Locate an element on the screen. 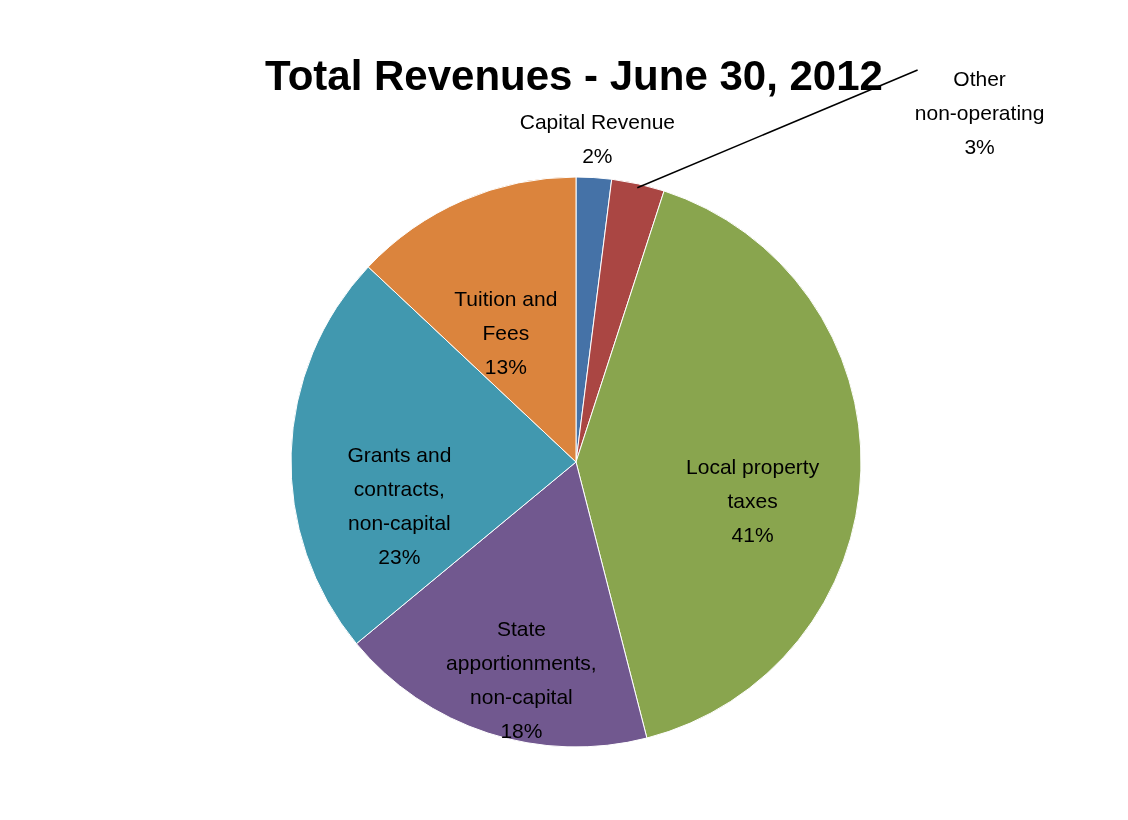 The image size is (1128, 820). data-label: 41% is located at coordinates (752, 534).